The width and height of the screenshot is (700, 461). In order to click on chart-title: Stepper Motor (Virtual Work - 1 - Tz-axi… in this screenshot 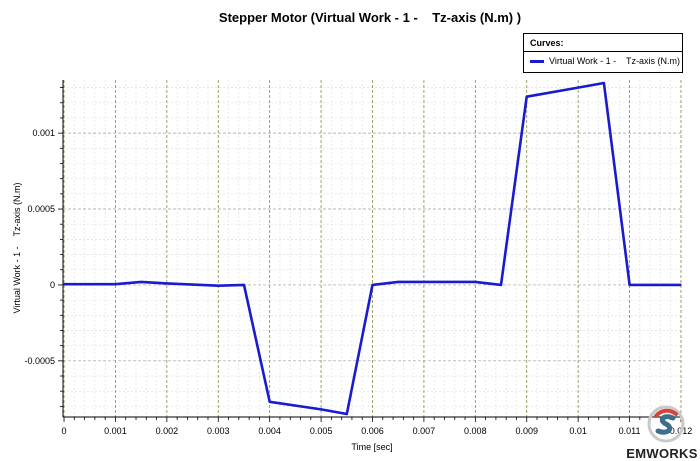, I will do `click(370, 17)`.